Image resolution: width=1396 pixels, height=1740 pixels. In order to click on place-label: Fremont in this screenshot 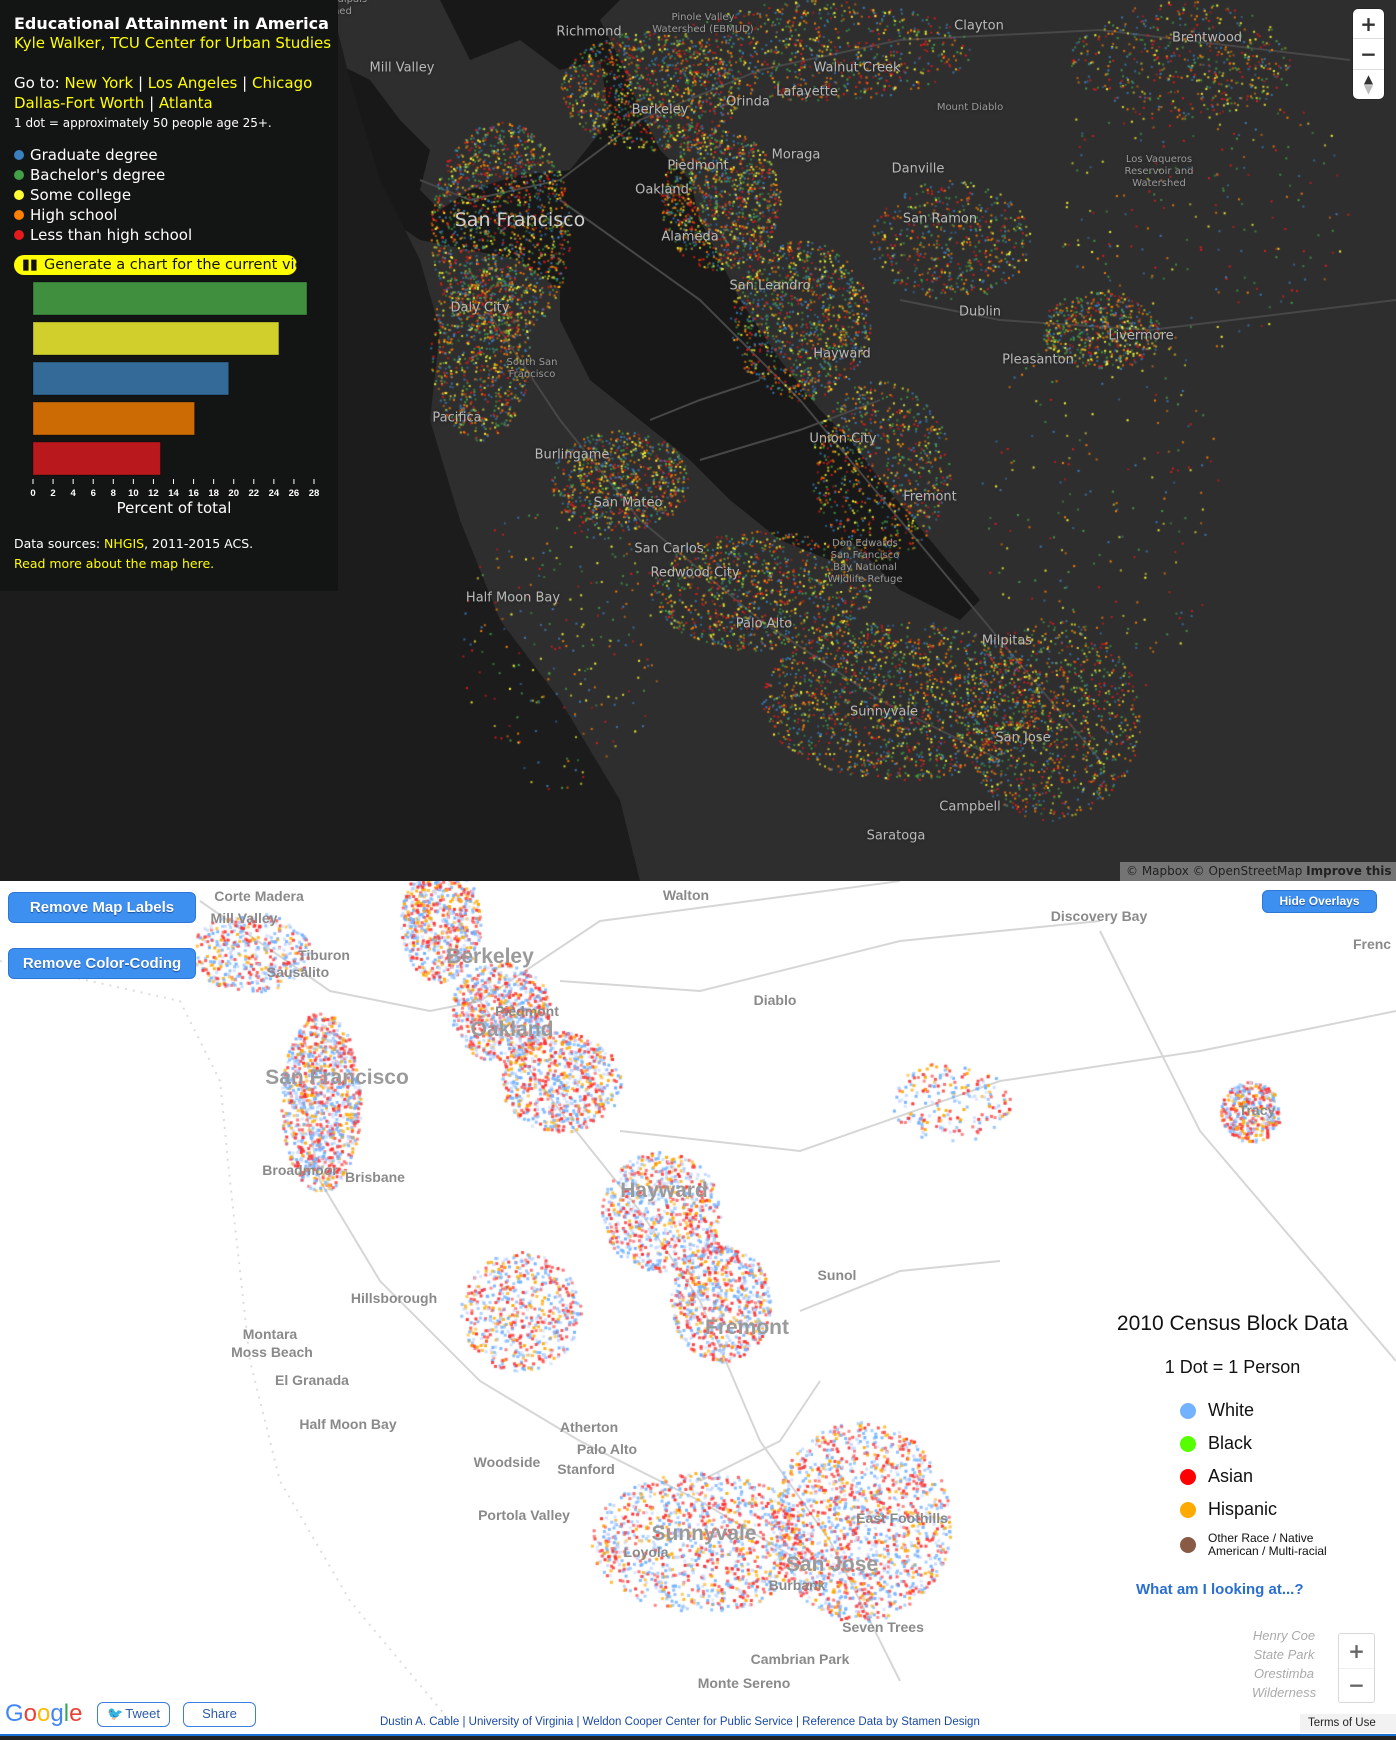, I will do `click(747, 1327)`.